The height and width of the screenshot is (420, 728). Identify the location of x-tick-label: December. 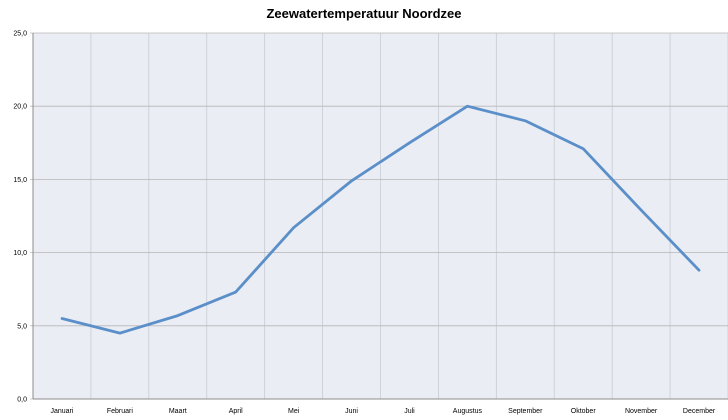
(699, 411).